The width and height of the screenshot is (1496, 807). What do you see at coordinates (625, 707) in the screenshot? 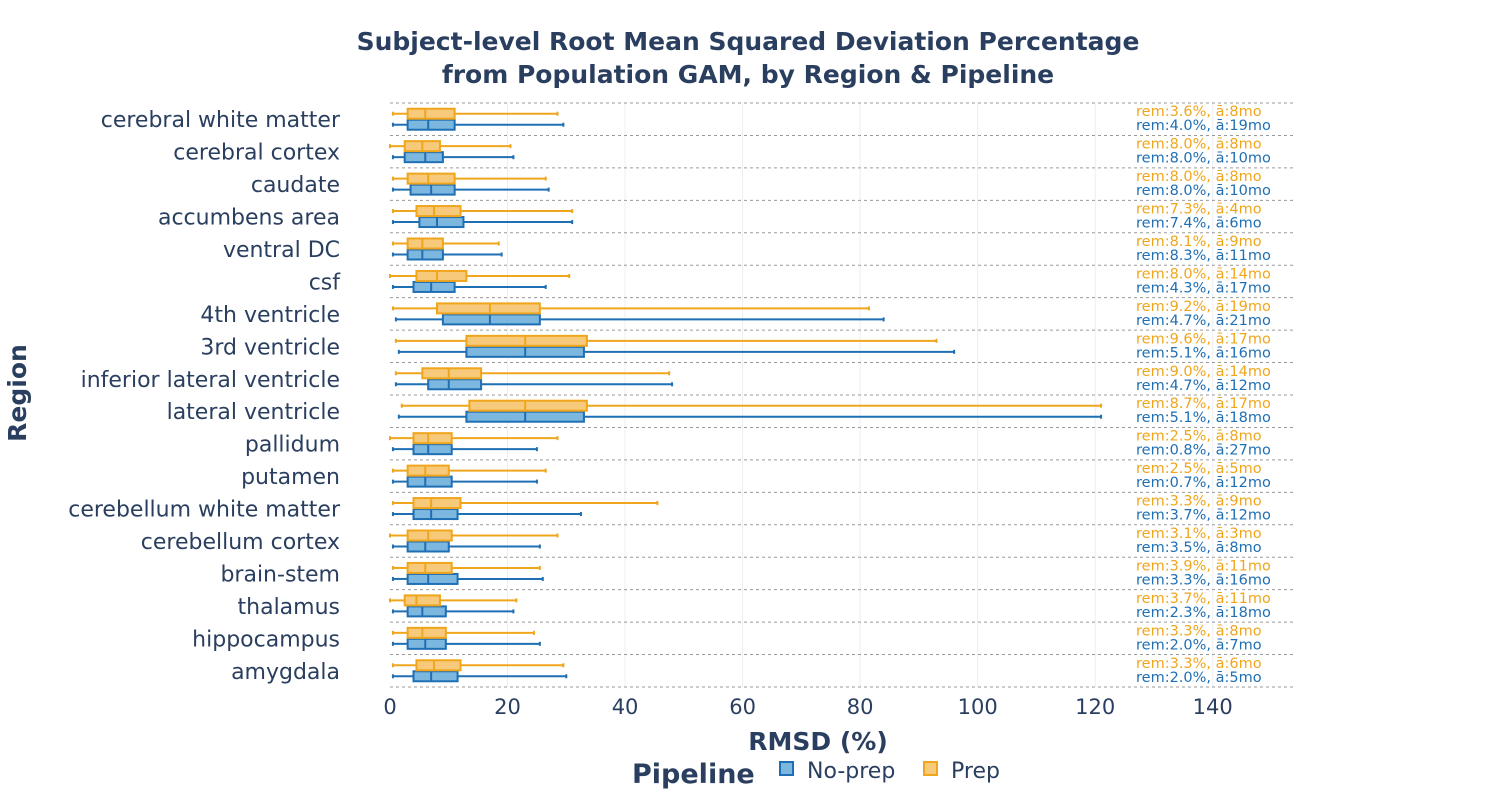
I see `x-tick-label-40: 40` at bounding box center [625, 707].